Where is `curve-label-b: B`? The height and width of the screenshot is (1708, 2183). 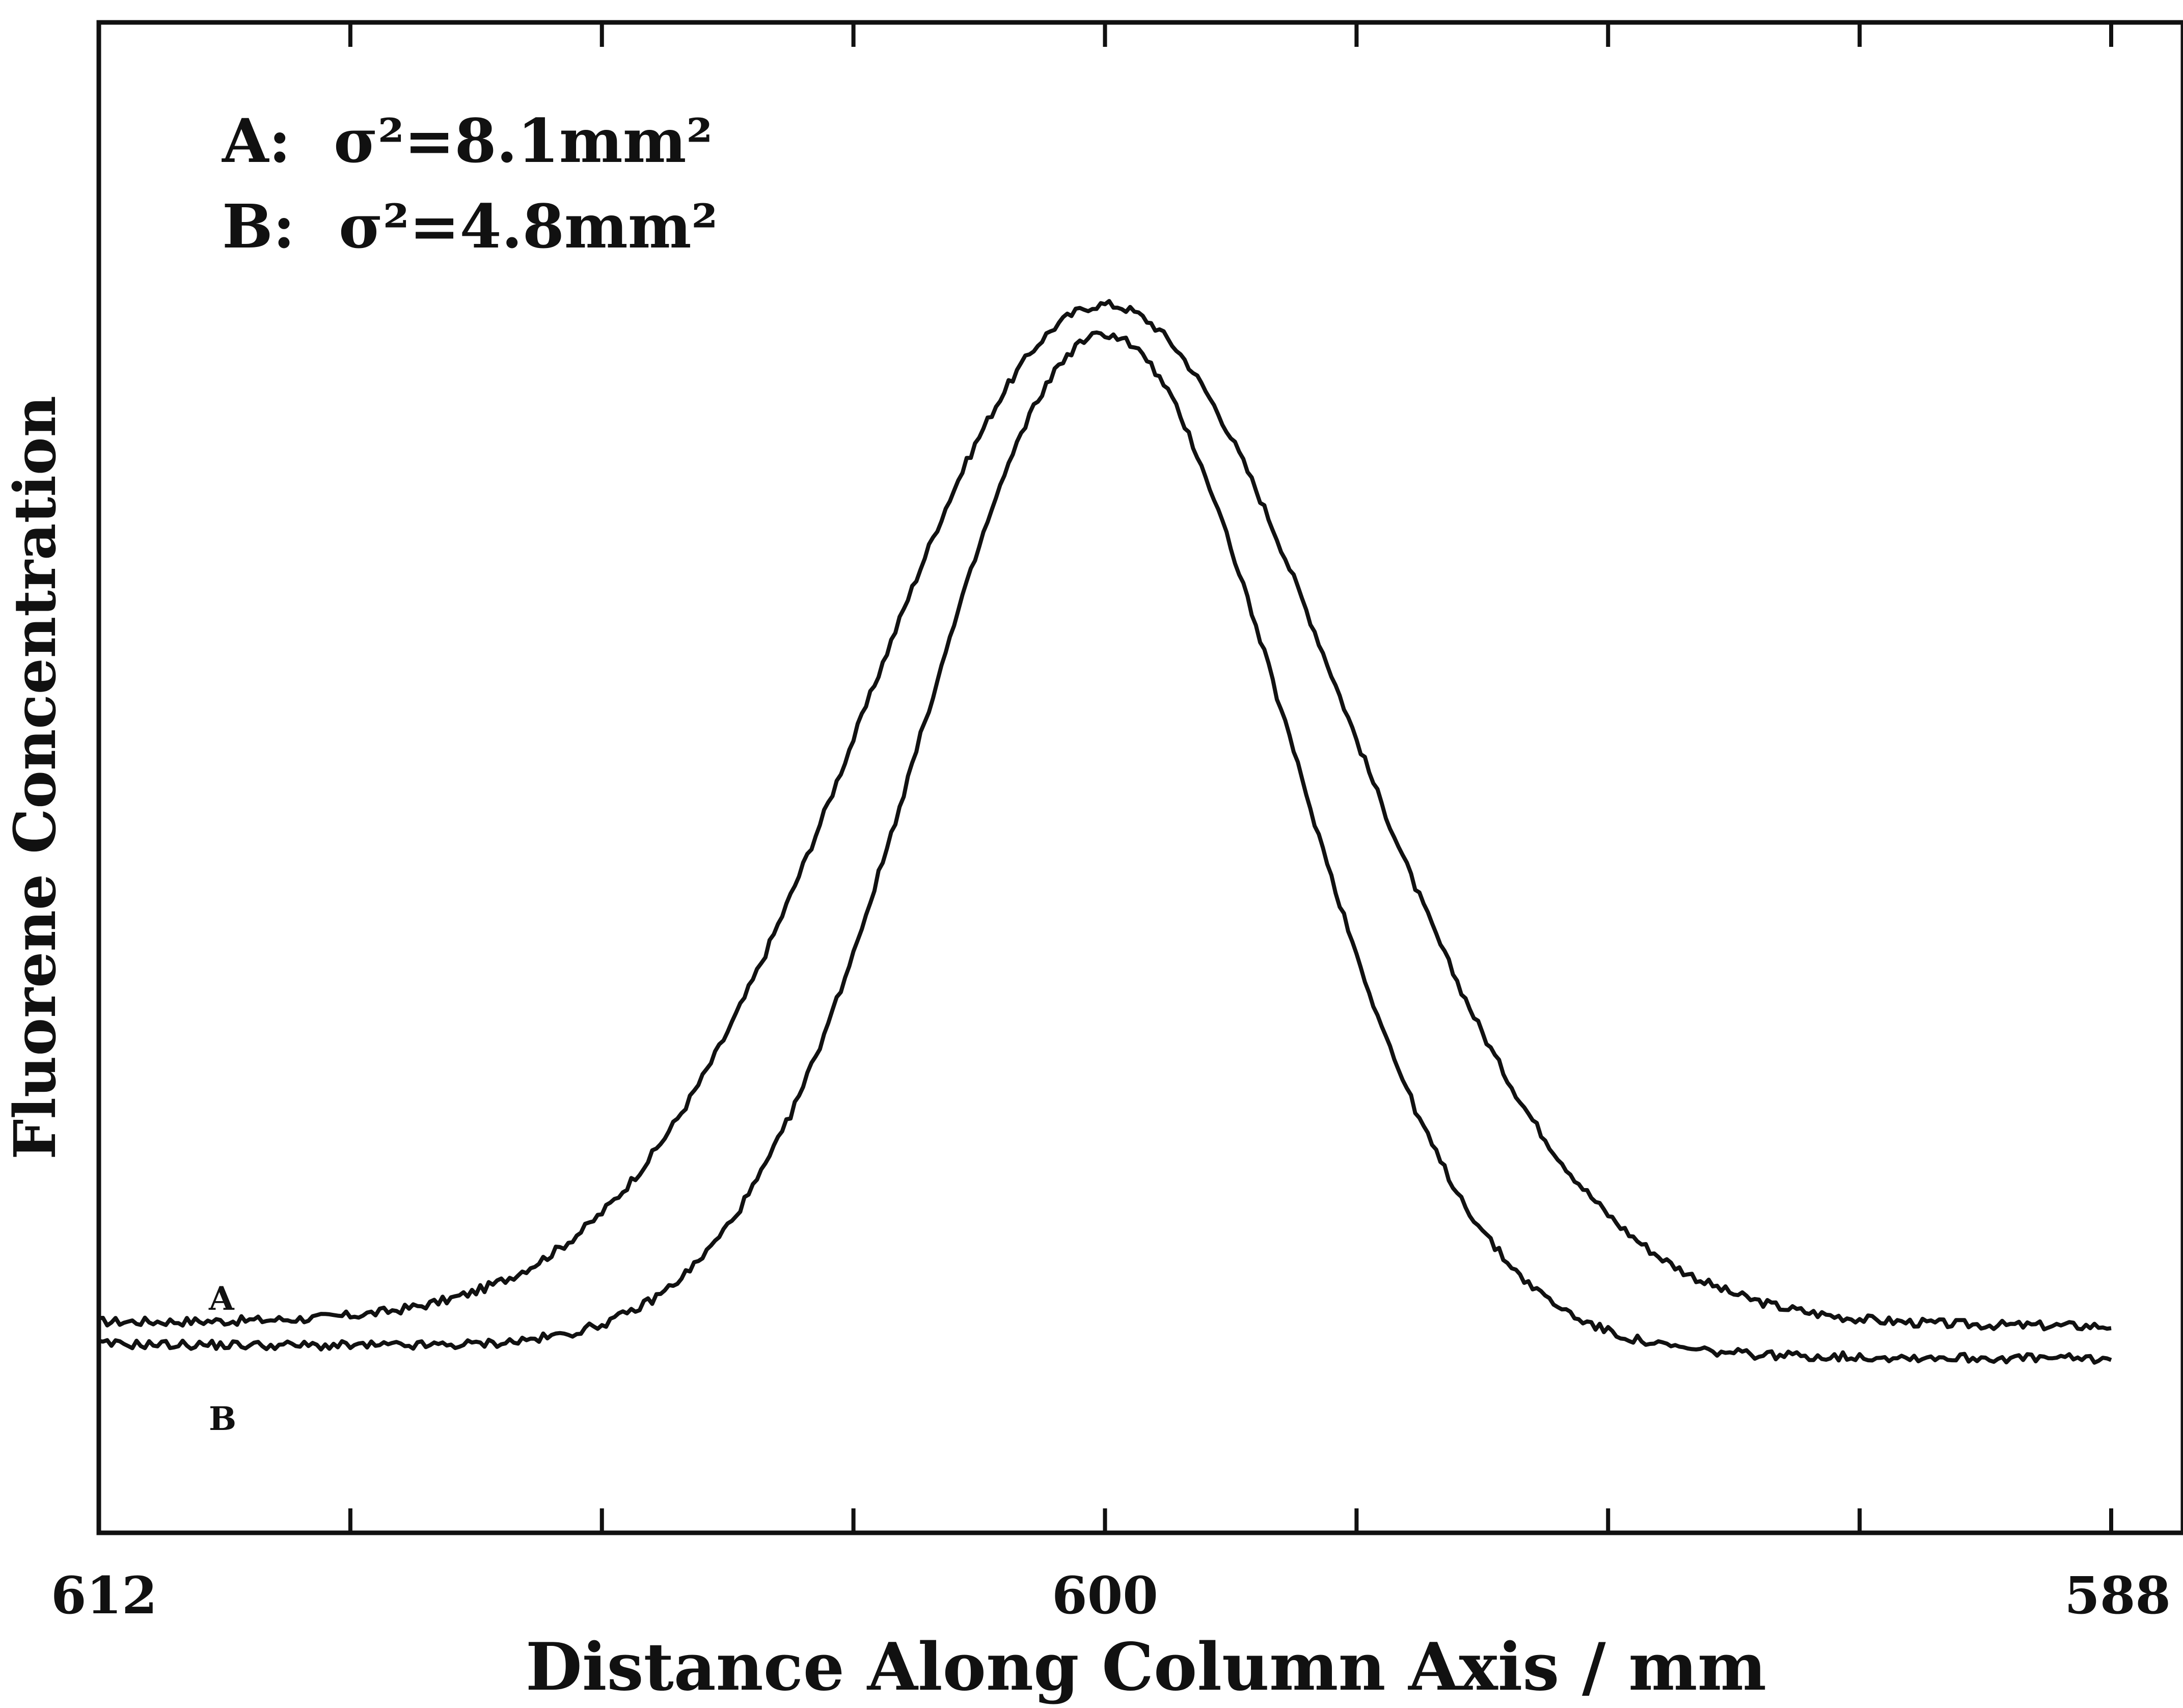 curve-label-b: B is located at coordinates (222, 1419).